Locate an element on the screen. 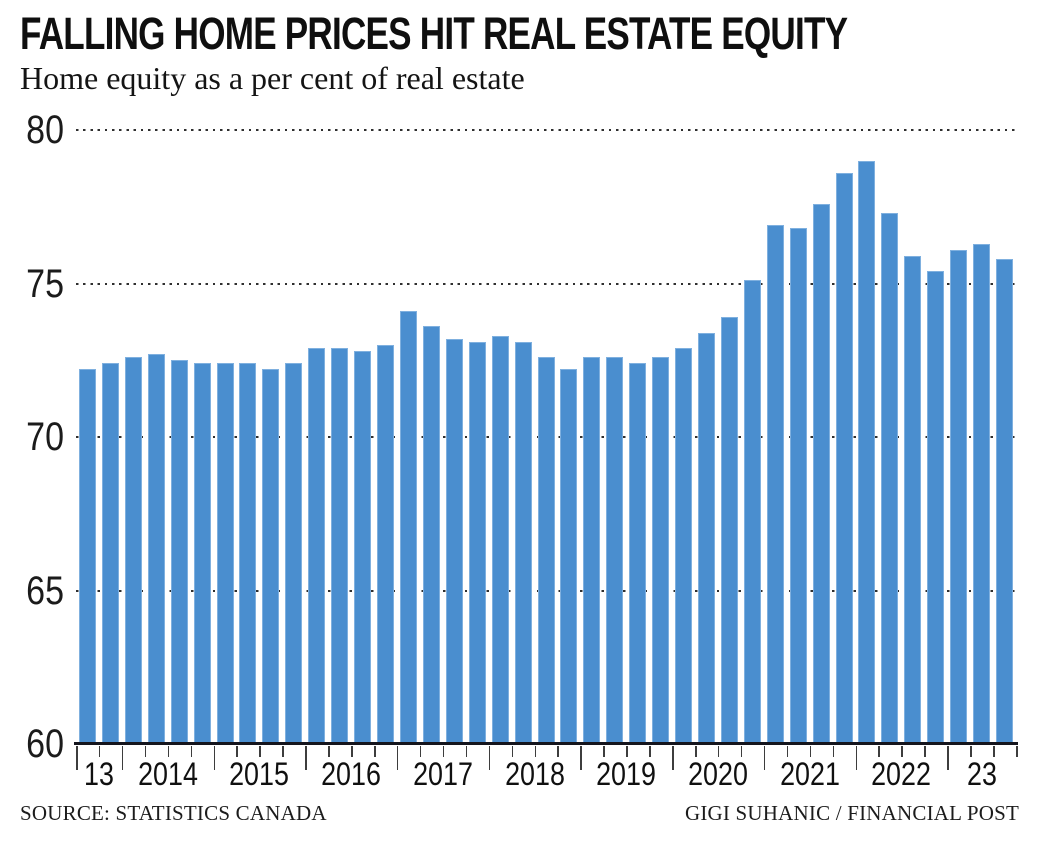 The image size is (1037, 842). x-axis-label-2014: 2014 is located at coordinates (167, 774).